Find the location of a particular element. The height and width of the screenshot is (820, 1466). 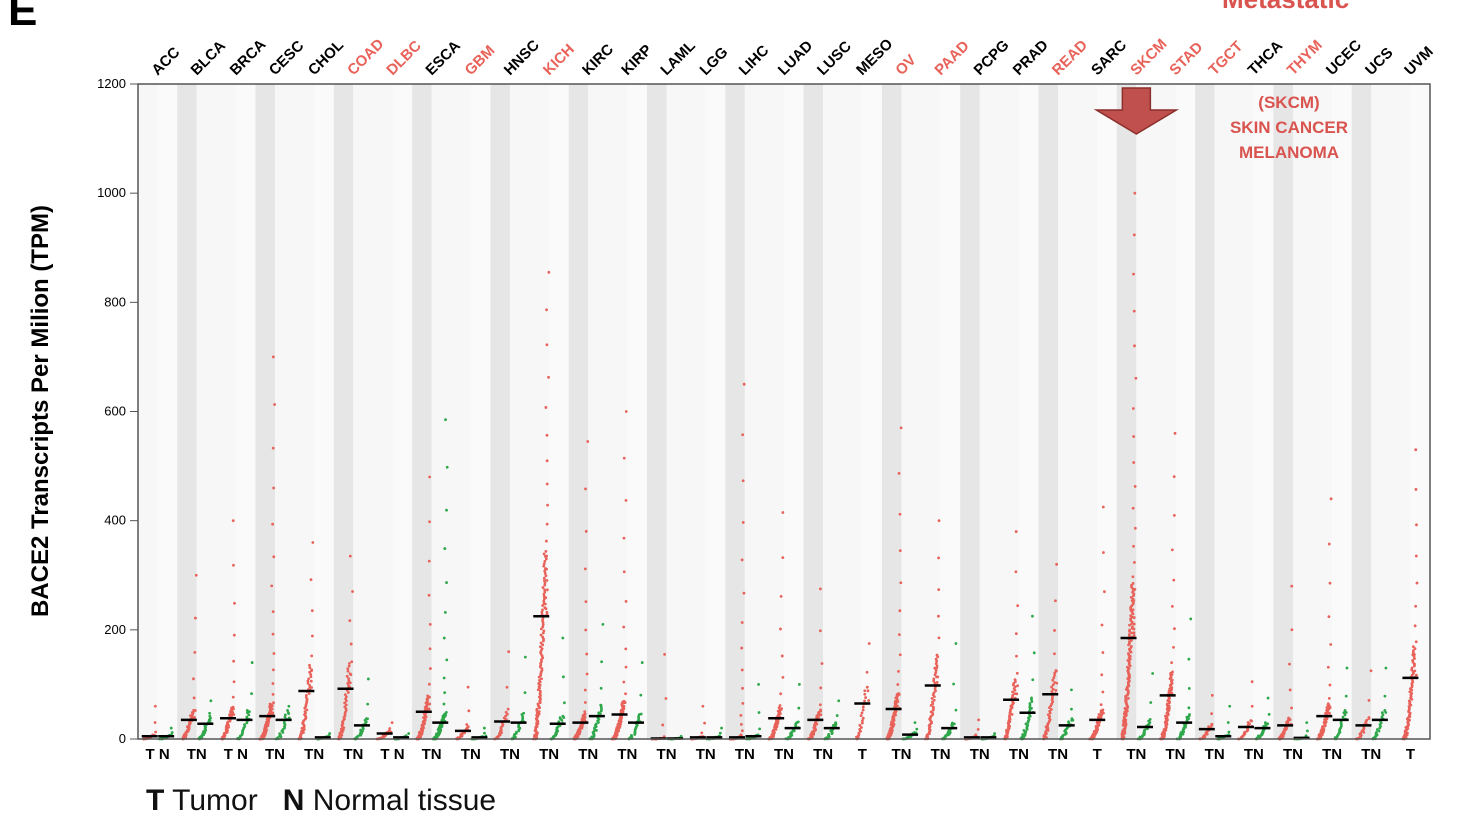

band-uvm is located at coordinates (1400, 411).